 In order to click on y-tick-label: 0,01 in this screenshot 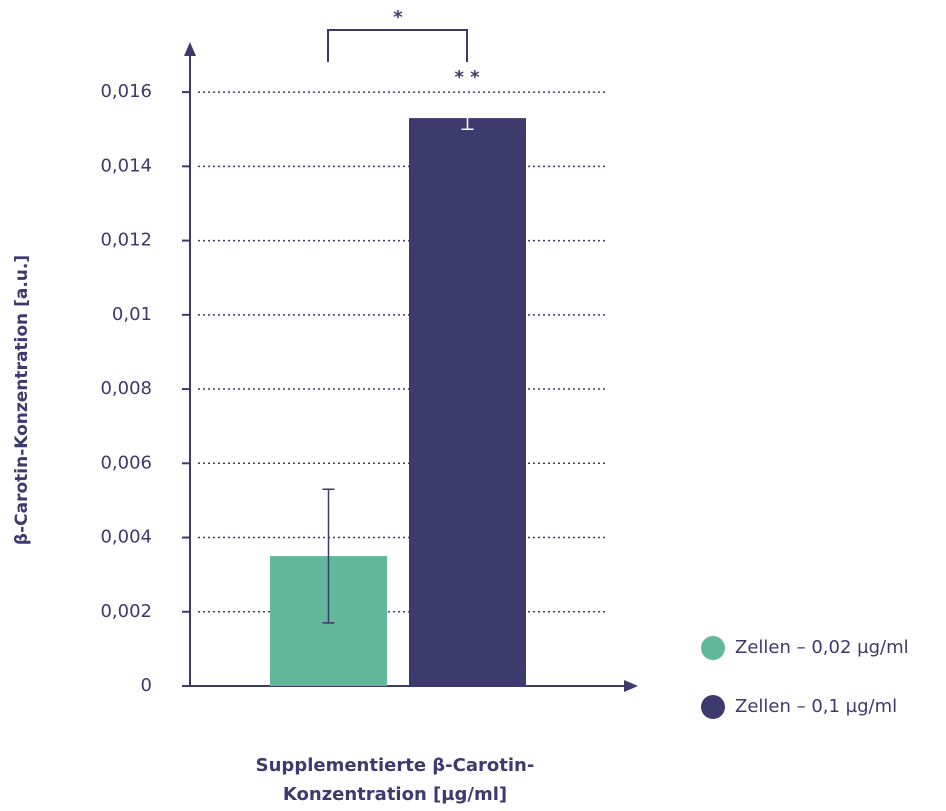, I will do `click(132, 314)`.